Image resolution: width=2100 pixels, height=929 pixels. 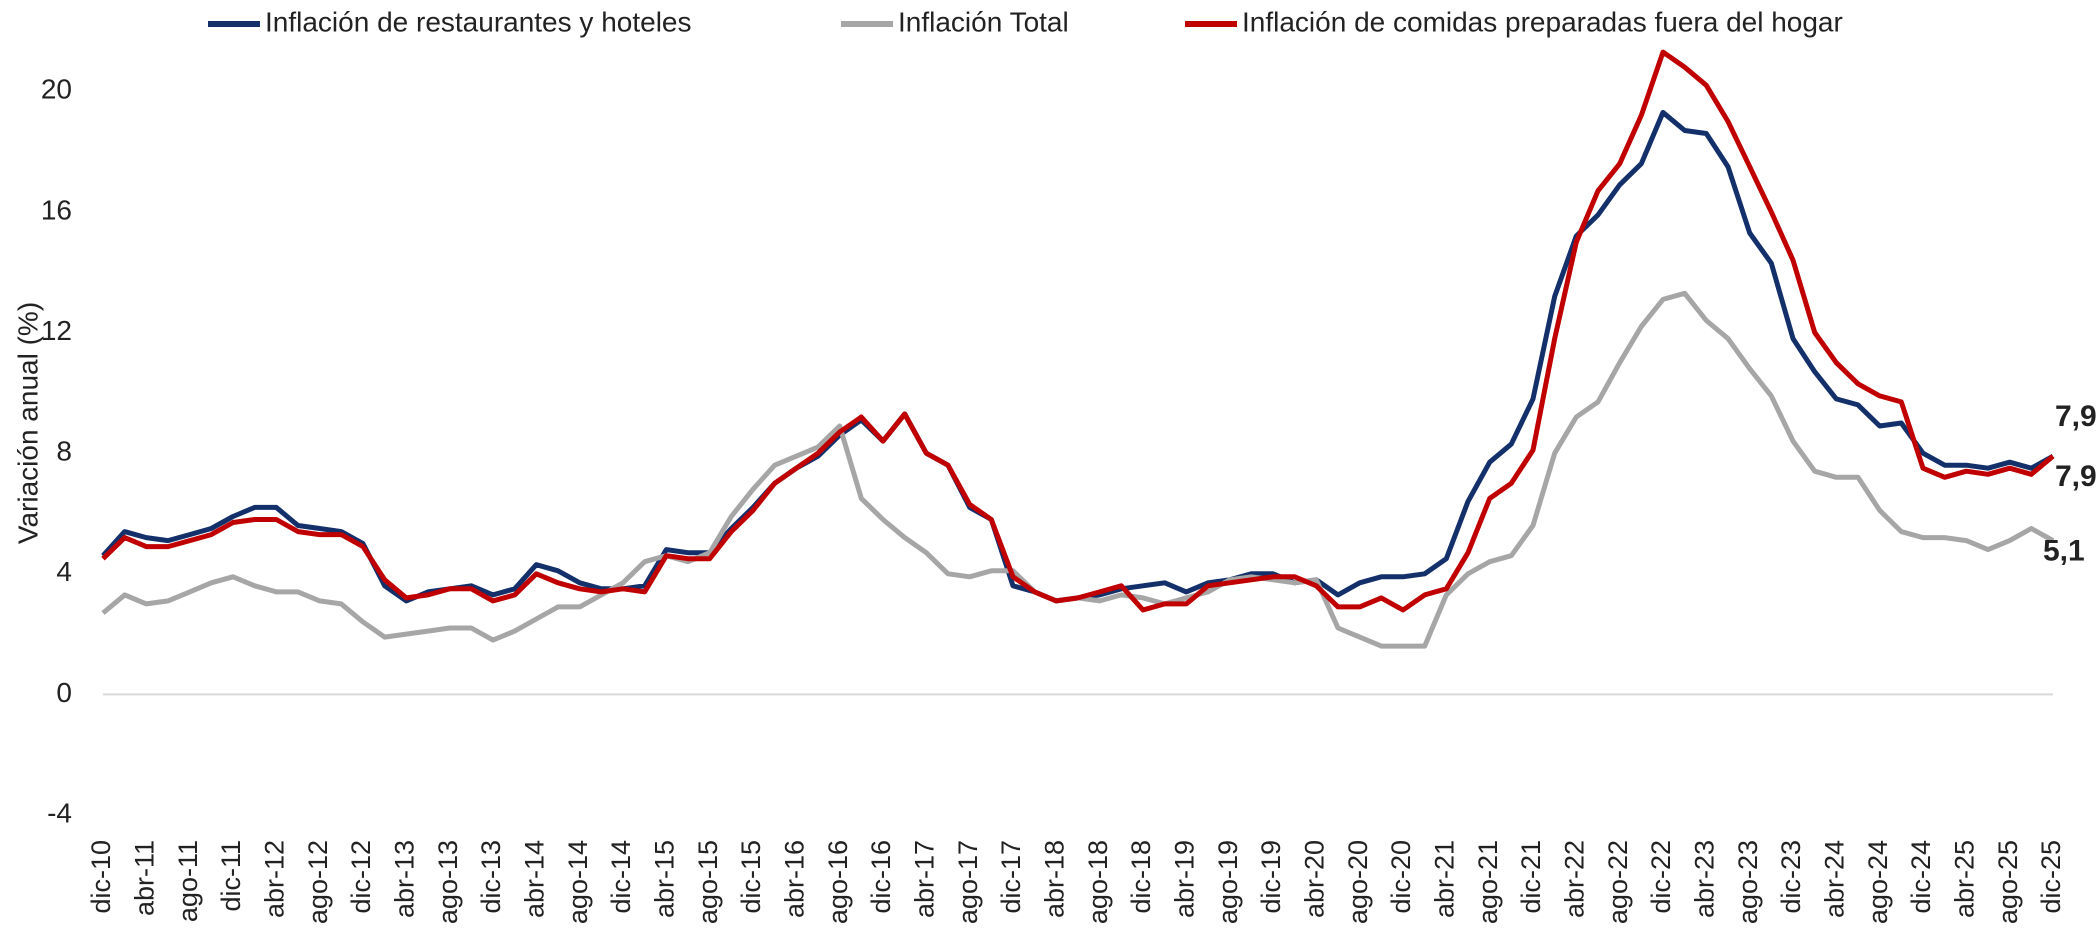 What do you see at coordinates (1011, 877) in the screenshot?
I see `x-tick-label: dic-17` at bounding box center [1011, 877].